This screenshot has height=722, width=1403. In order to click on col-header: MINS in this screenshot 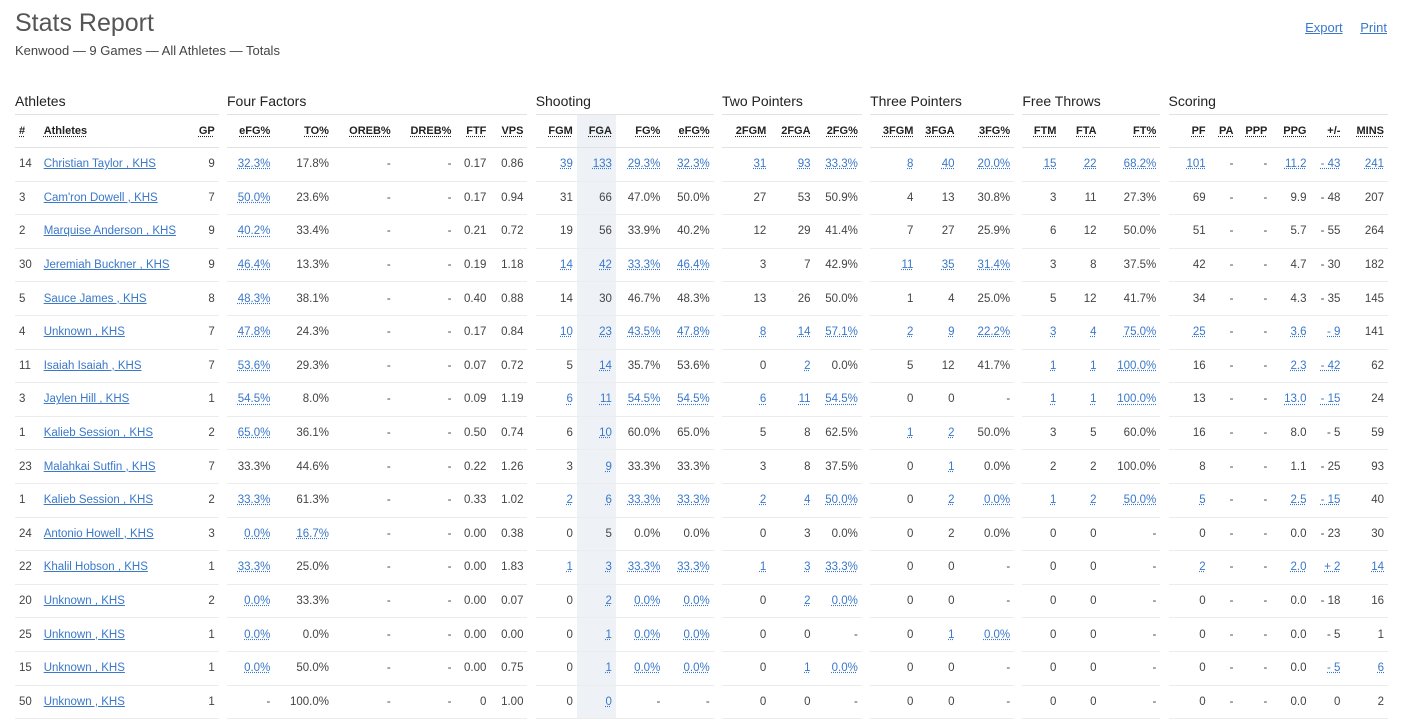, I will do `click(1366, 131)`.